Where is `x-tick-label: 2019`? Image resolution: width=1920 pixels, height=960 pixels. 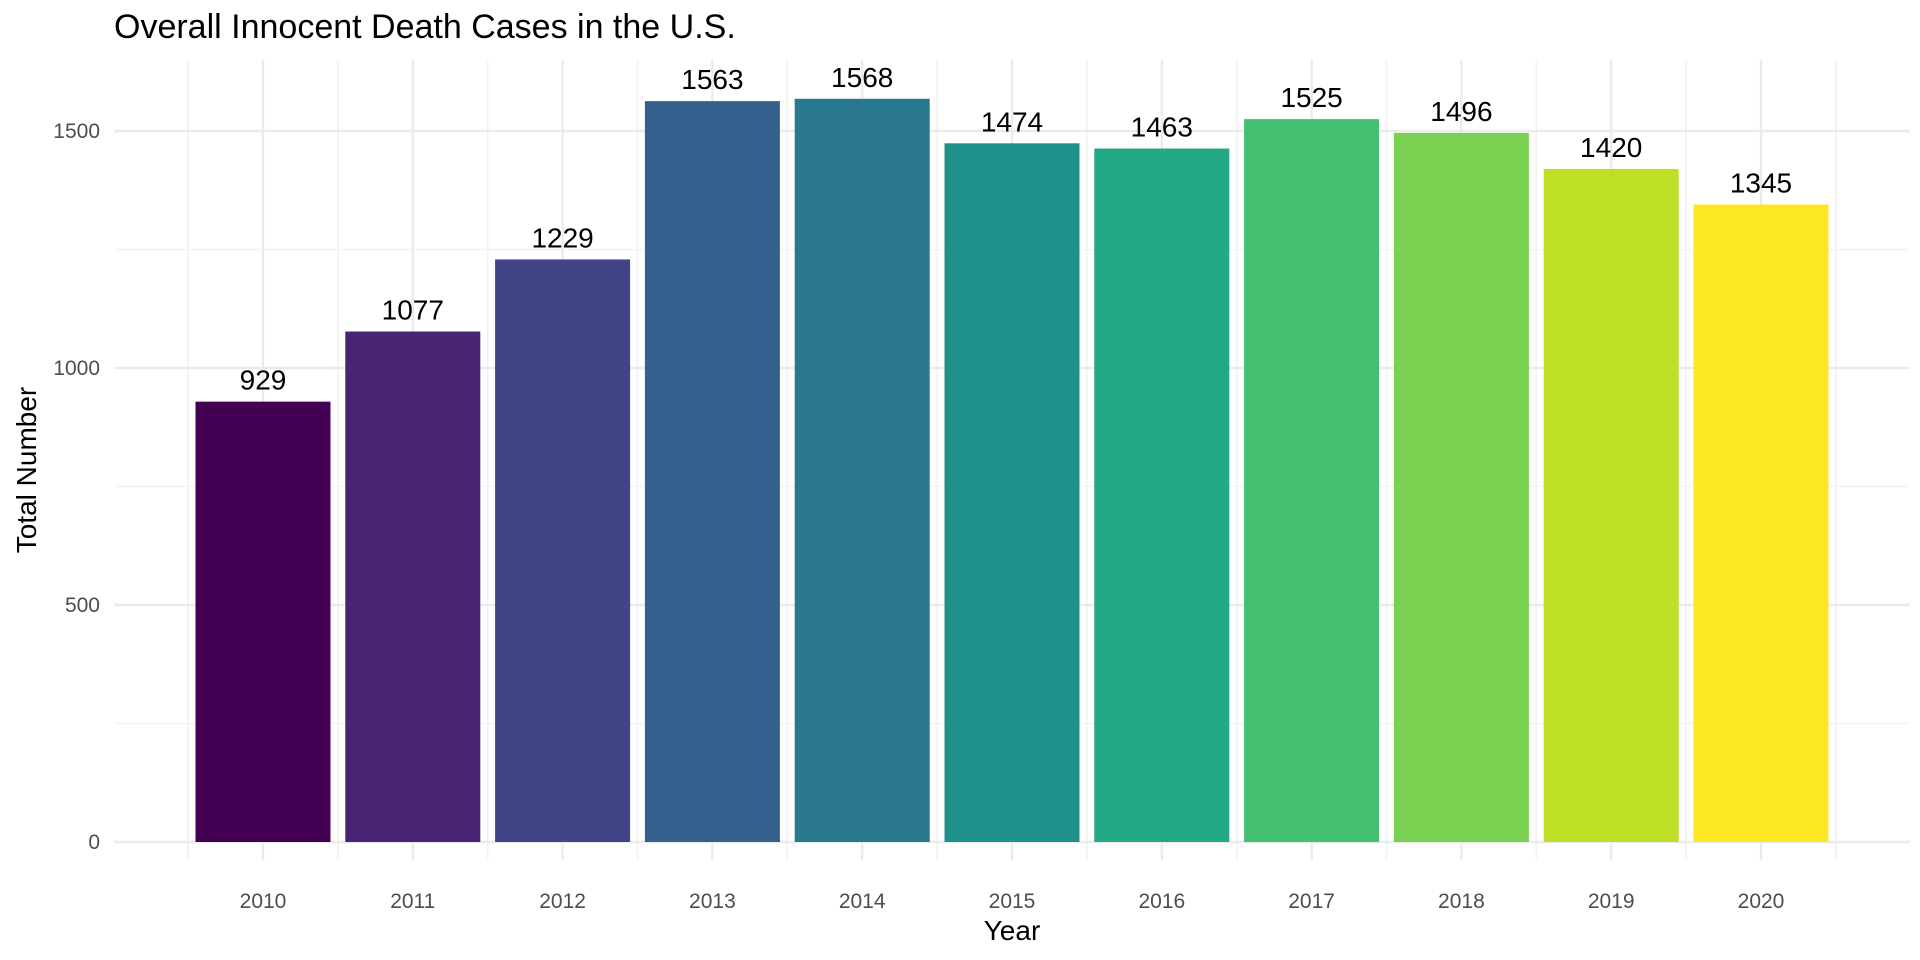
x-tick-label: 2019 is located at coordinates (1611, 901).